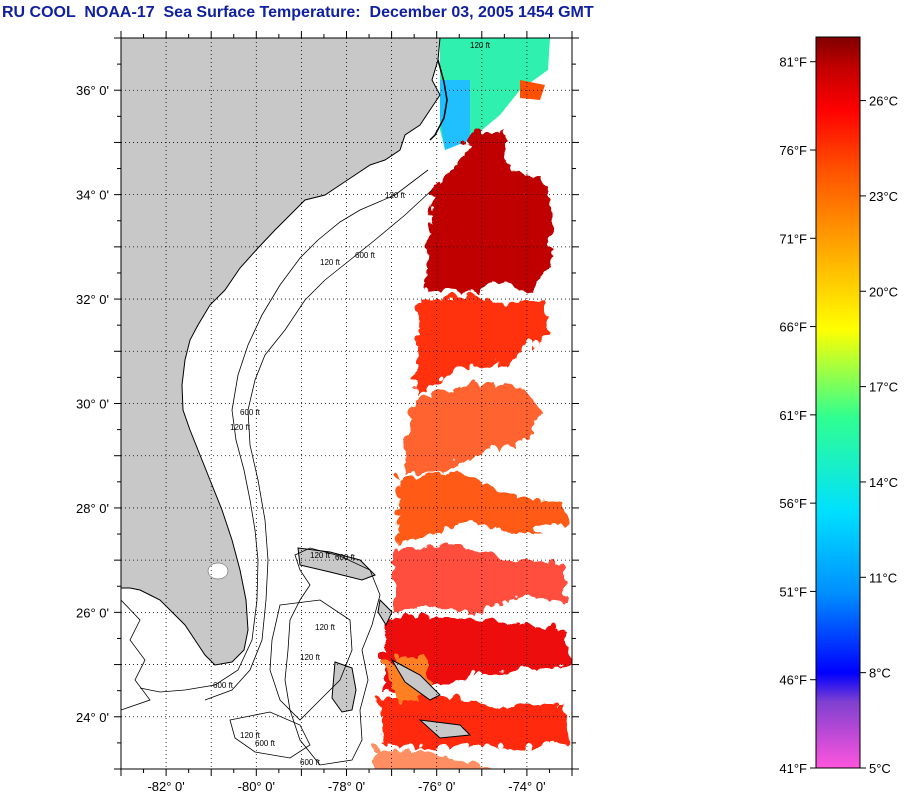 Image resolution: width=905 pixels, height=801 pixels. I want to click on lat-label: 30° 0', so click(92, 404).